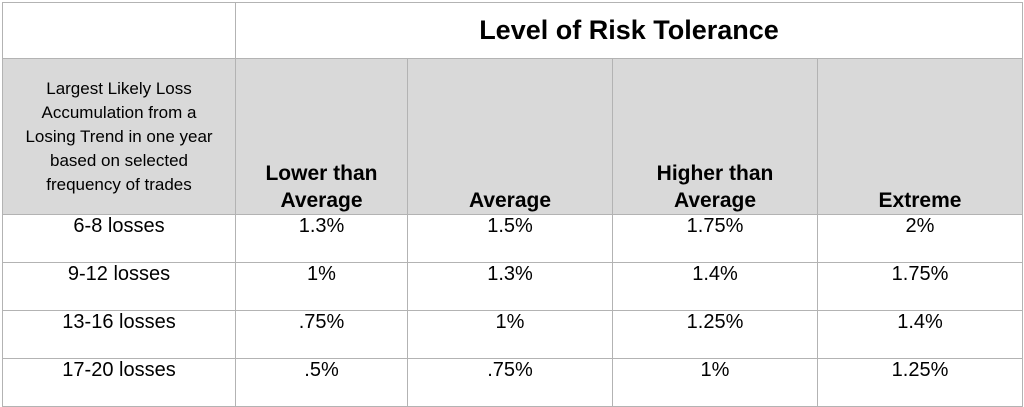  I want to click on column-header-higher-than-average: Higher than Average, so click(715, 136).